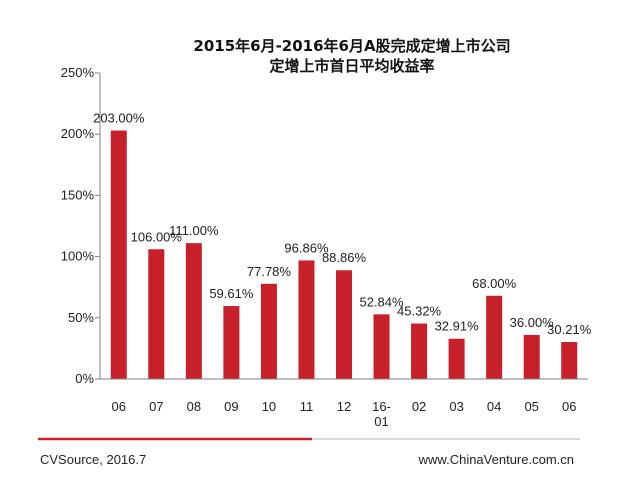 The image size is (640, 492). I want to click on x-tick-label: 10, so click(269, 406).